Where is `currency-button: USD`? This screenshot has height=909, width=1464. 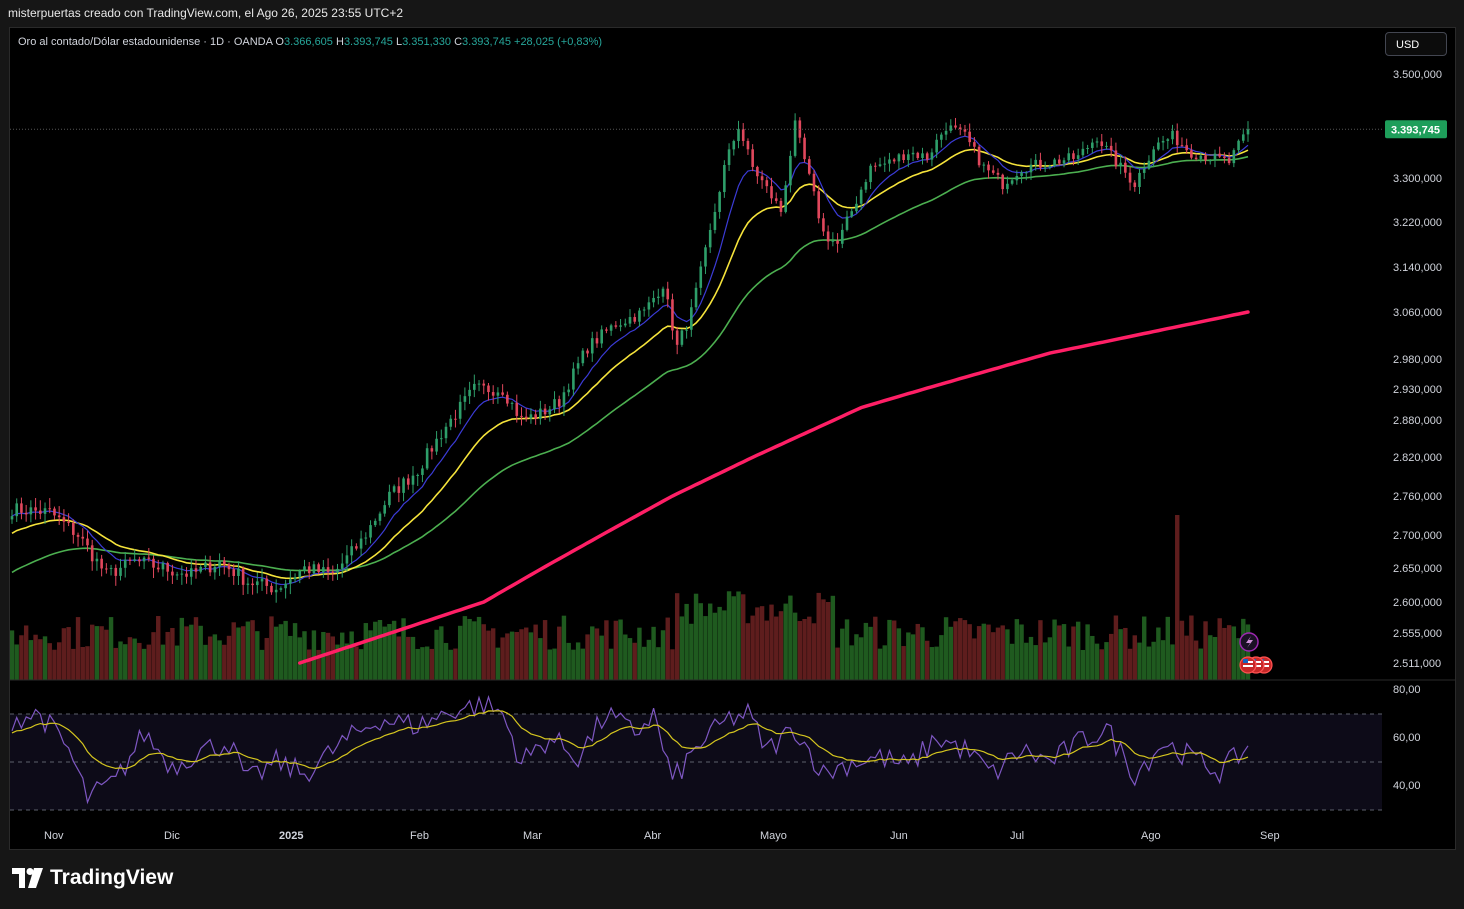 currency-button: USD is located at coordinates (1416, 44).